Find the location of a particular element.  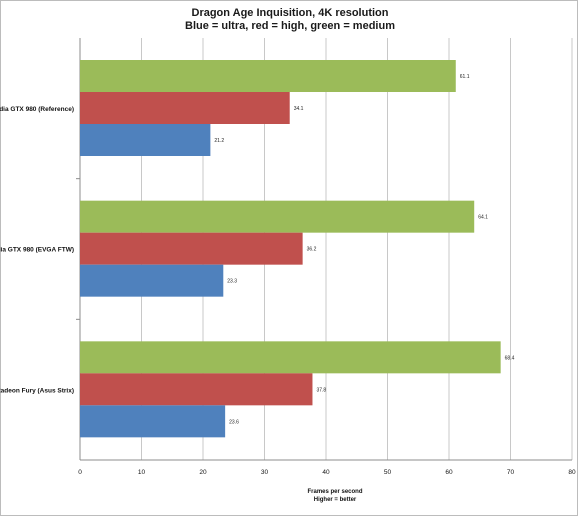

data-label: 23.6 is located at coordinates (234, 422).